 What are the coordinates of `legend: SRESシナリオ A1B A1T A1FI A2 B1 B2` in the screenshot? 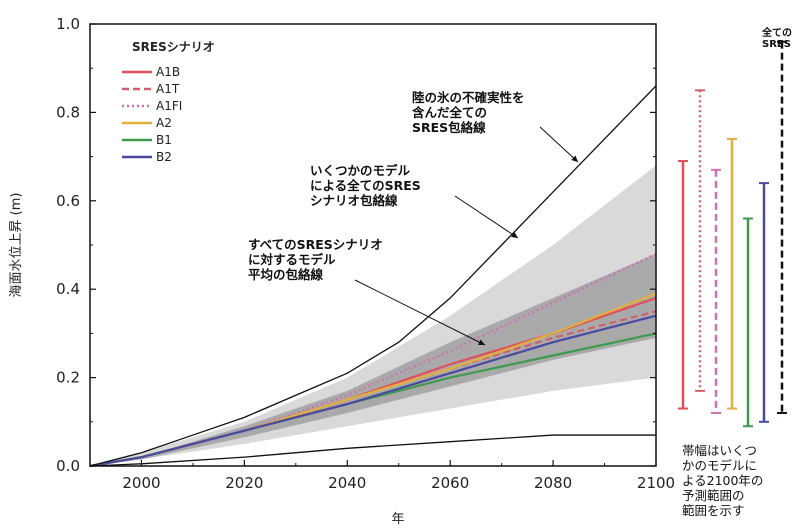 It's located at (168, 102).